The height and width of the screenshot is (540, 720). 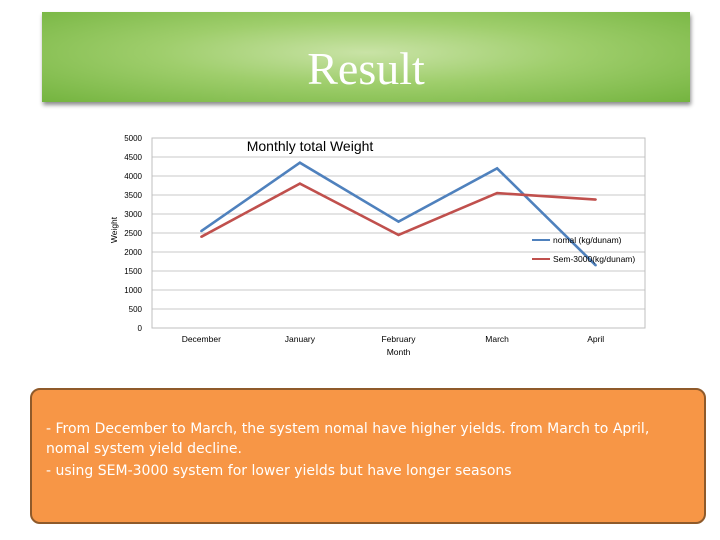 What do you see at coordinates (133, 138) in the screenshot?
I see `y-tick-label: 5000` at bounding box center [133, 138].